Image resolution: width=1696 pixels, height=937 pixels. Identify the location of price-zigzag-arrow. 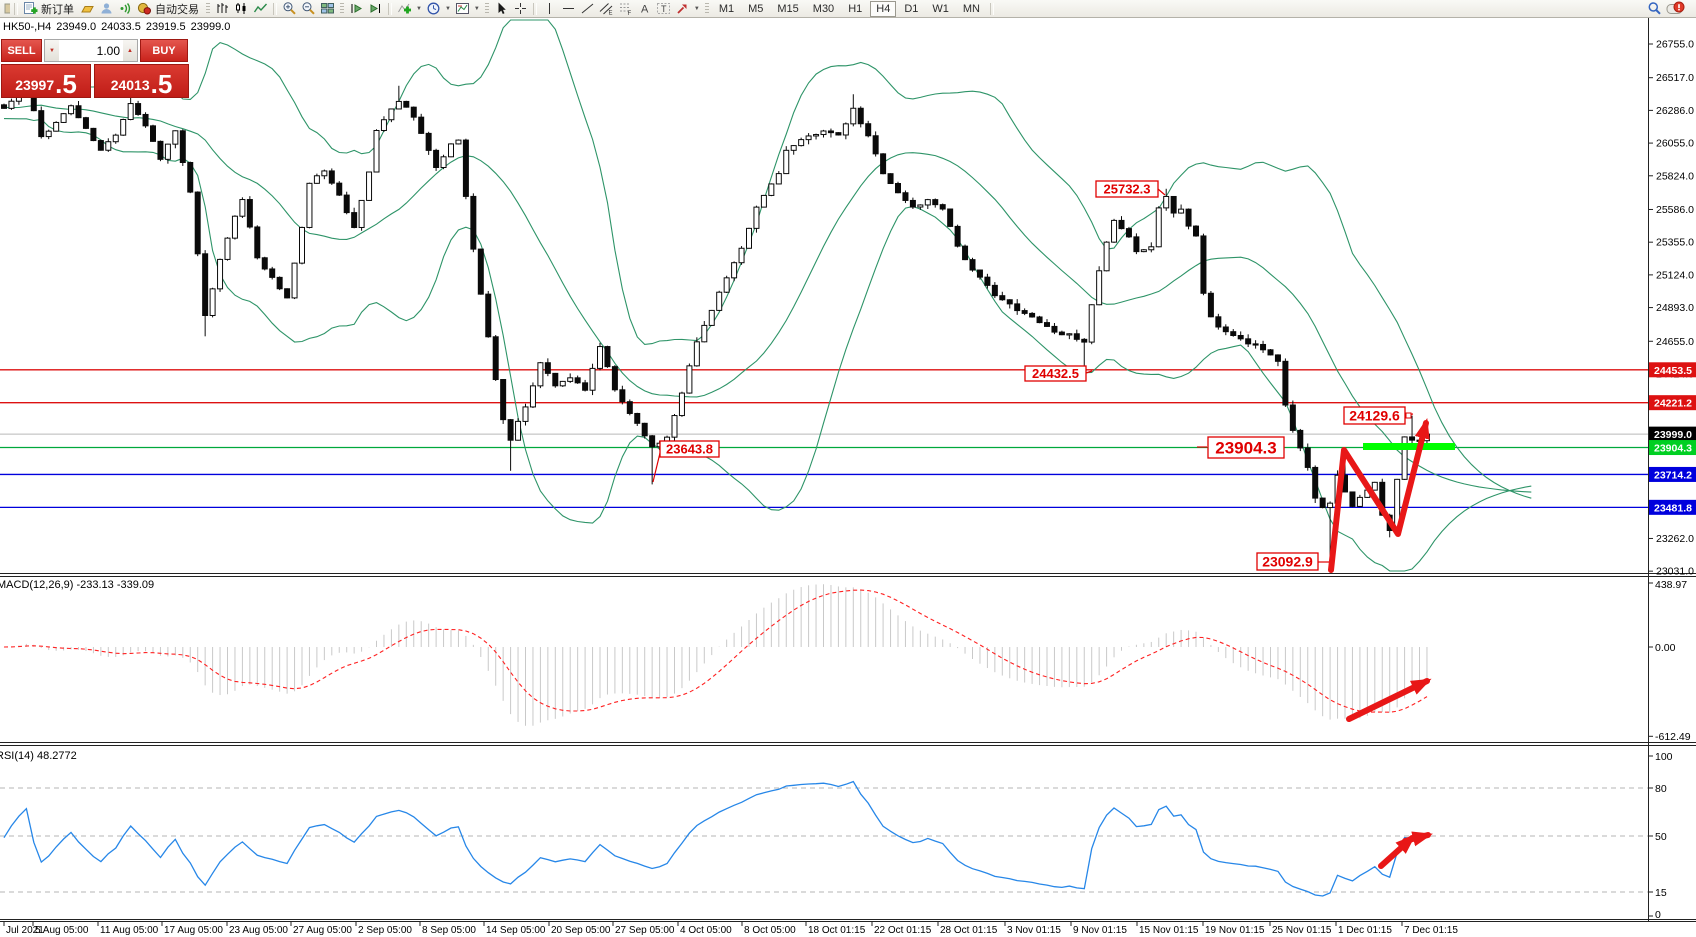
(1379, 495).